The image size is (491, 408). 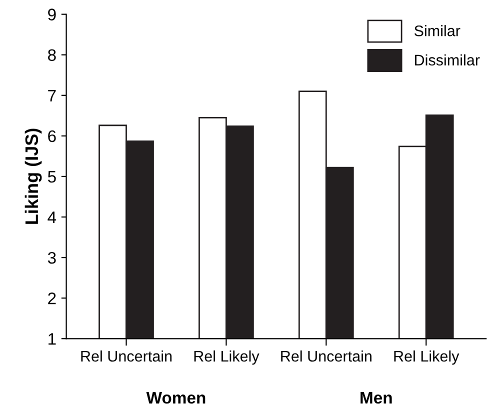 I want to click on y-tick-label: 9, so click(x=52, y=14).